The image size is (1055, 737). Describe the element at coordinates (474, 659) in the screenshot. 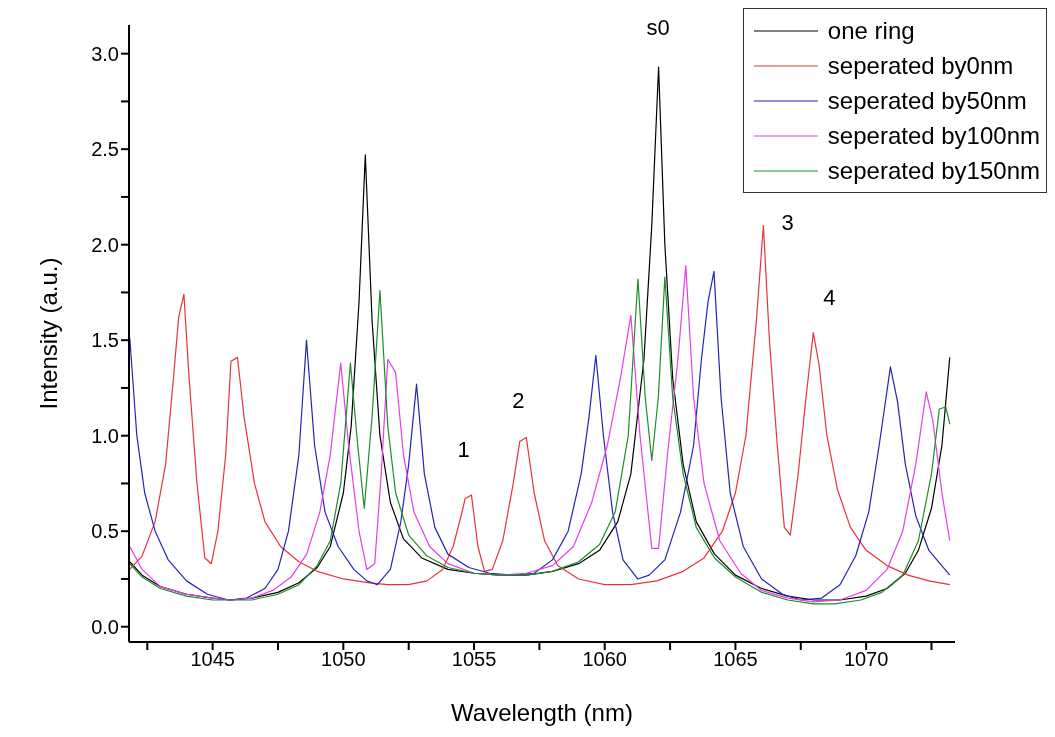

I see `x-tick-label: 1055` at that location.